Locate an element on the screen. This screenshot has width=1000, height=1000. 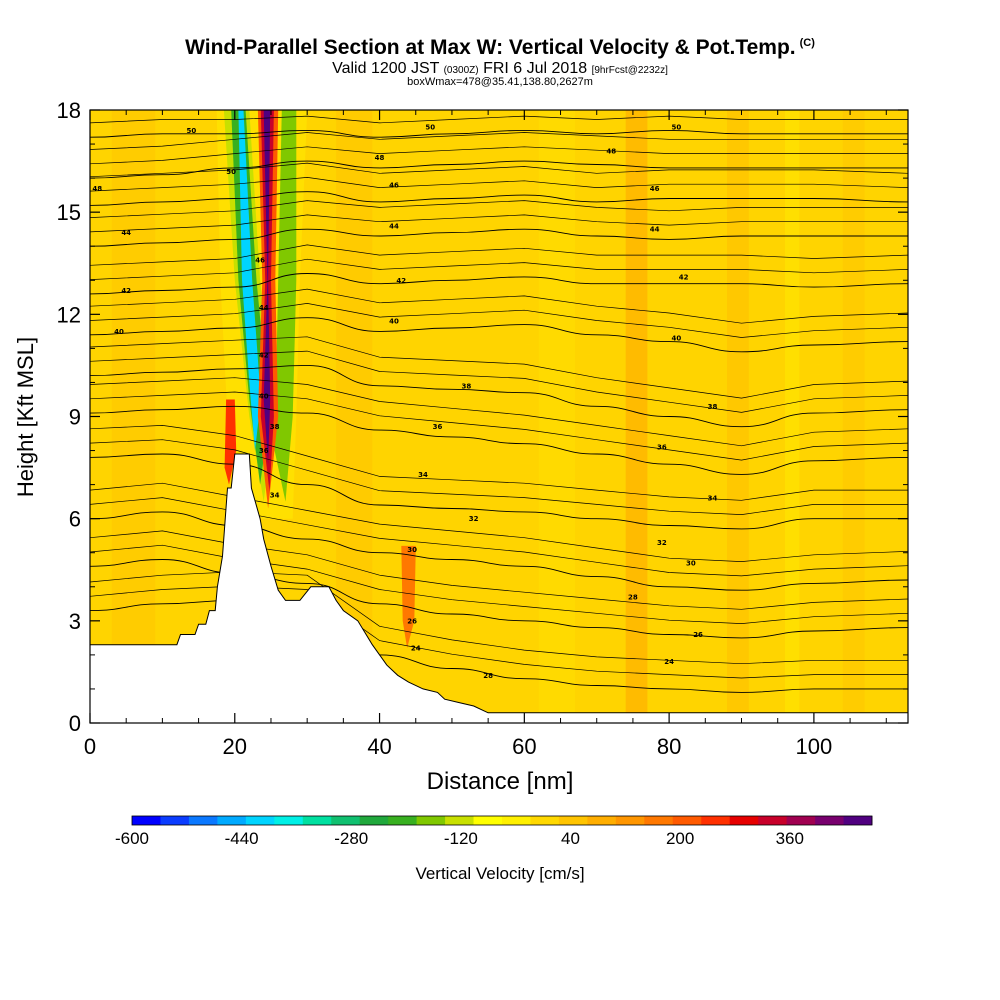
updraft-core is located at coordinates (267, 287).